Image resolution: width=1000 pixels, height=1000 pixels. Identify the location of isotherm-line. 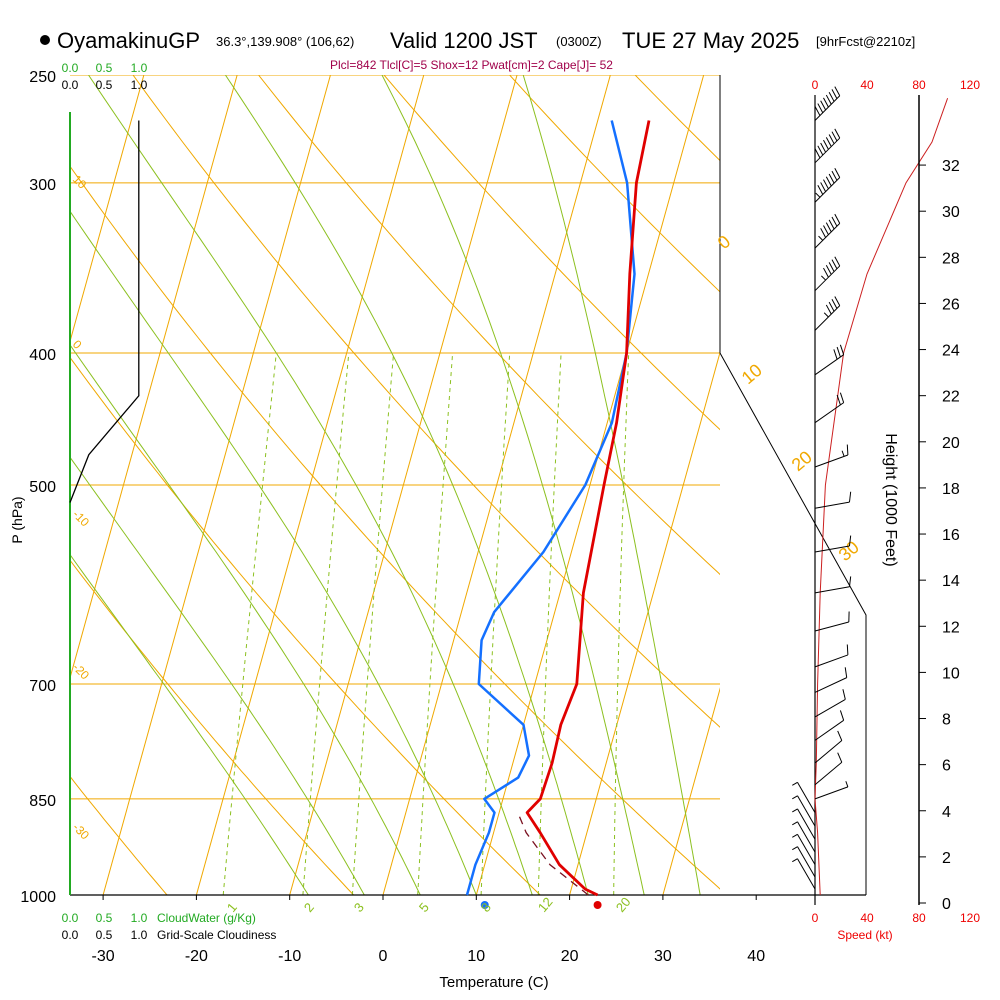
(691, 791).